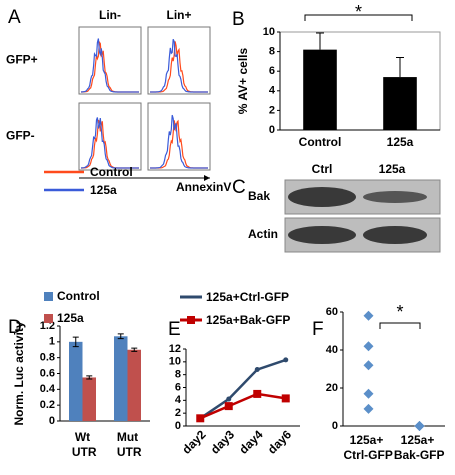  Describe the element at coordinates (318, 329) in the screenshot. I see `panel-label: F` at that location.